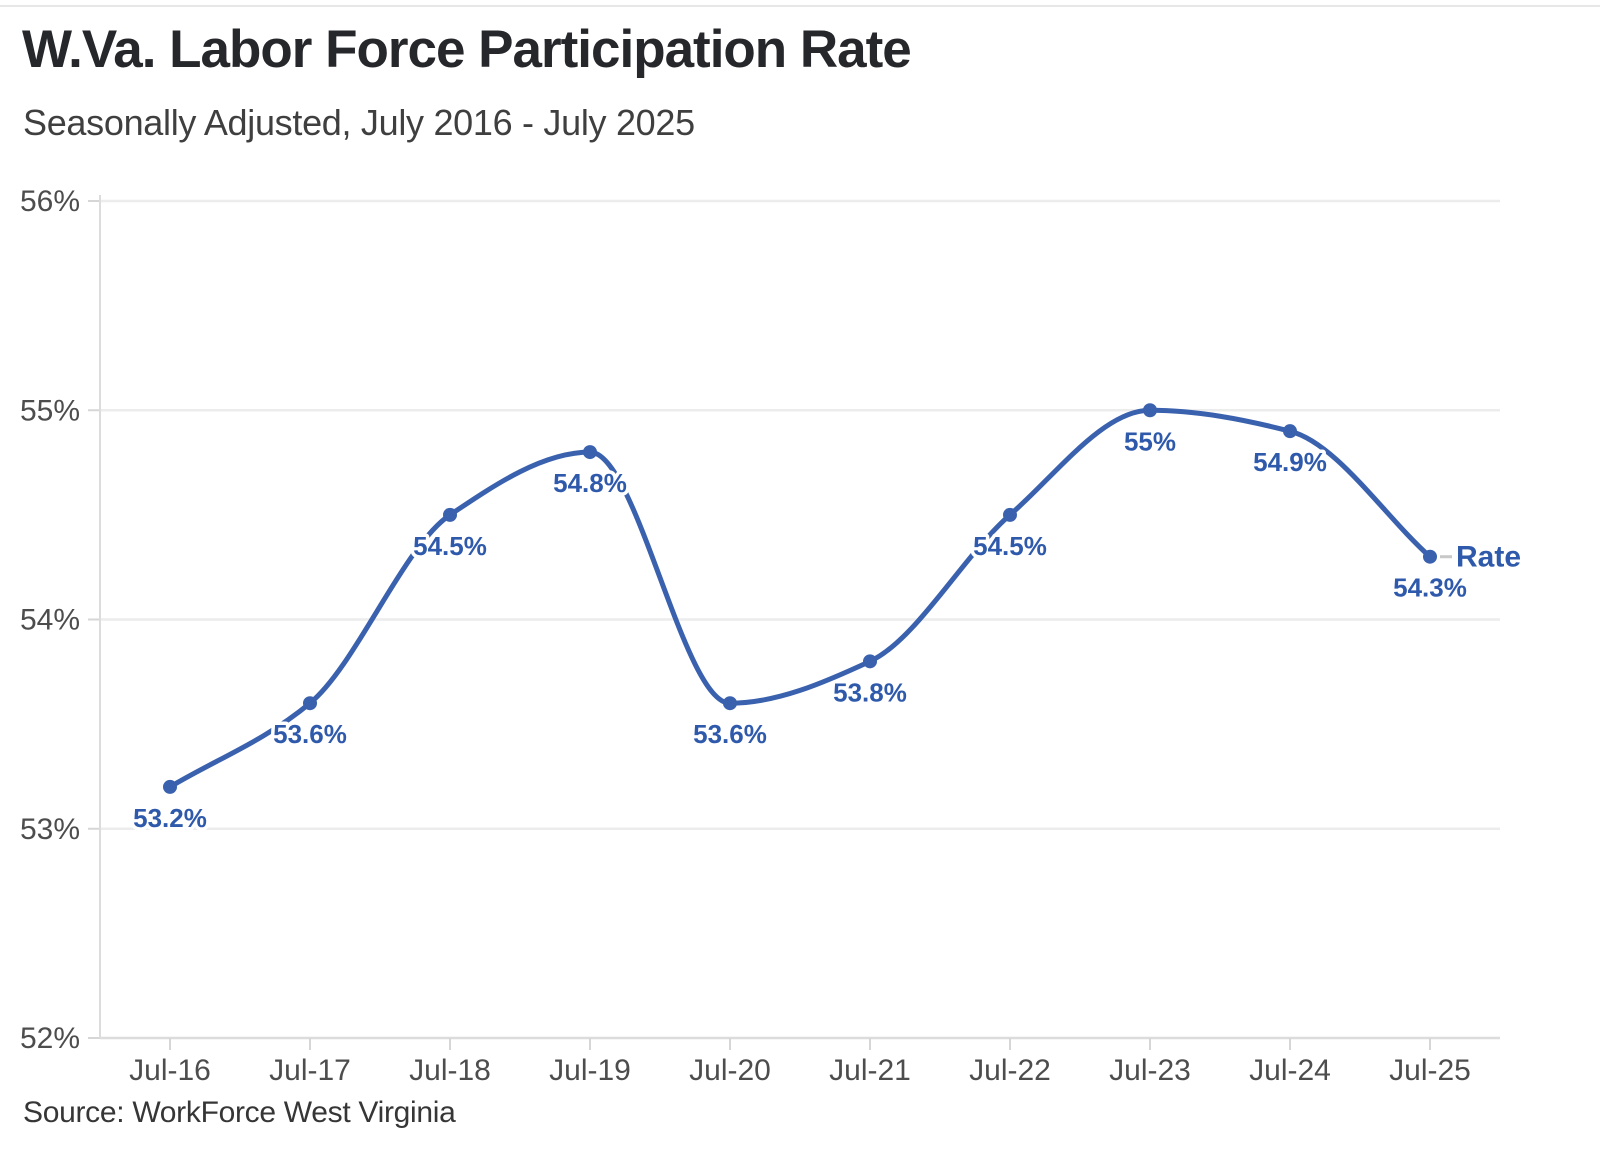  Describe the element at coordinates (50, 620) in the screenshot. I see `y-axis-label: 54%` at that location.